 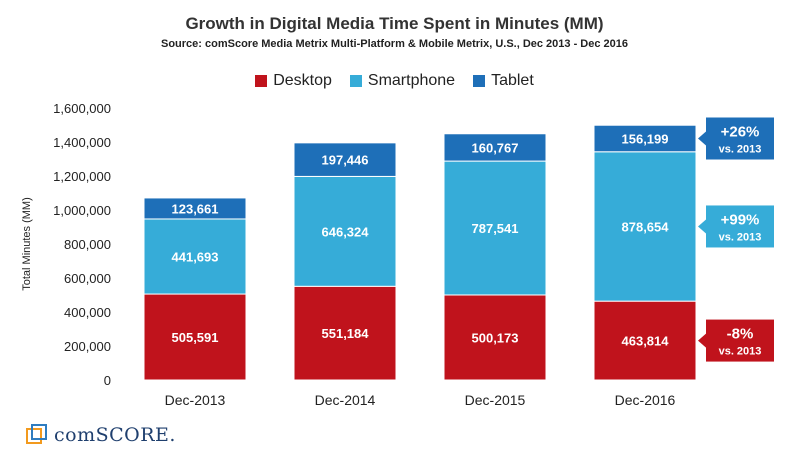 I want to click on data-label: 197,446, so click(x=345, y=160).